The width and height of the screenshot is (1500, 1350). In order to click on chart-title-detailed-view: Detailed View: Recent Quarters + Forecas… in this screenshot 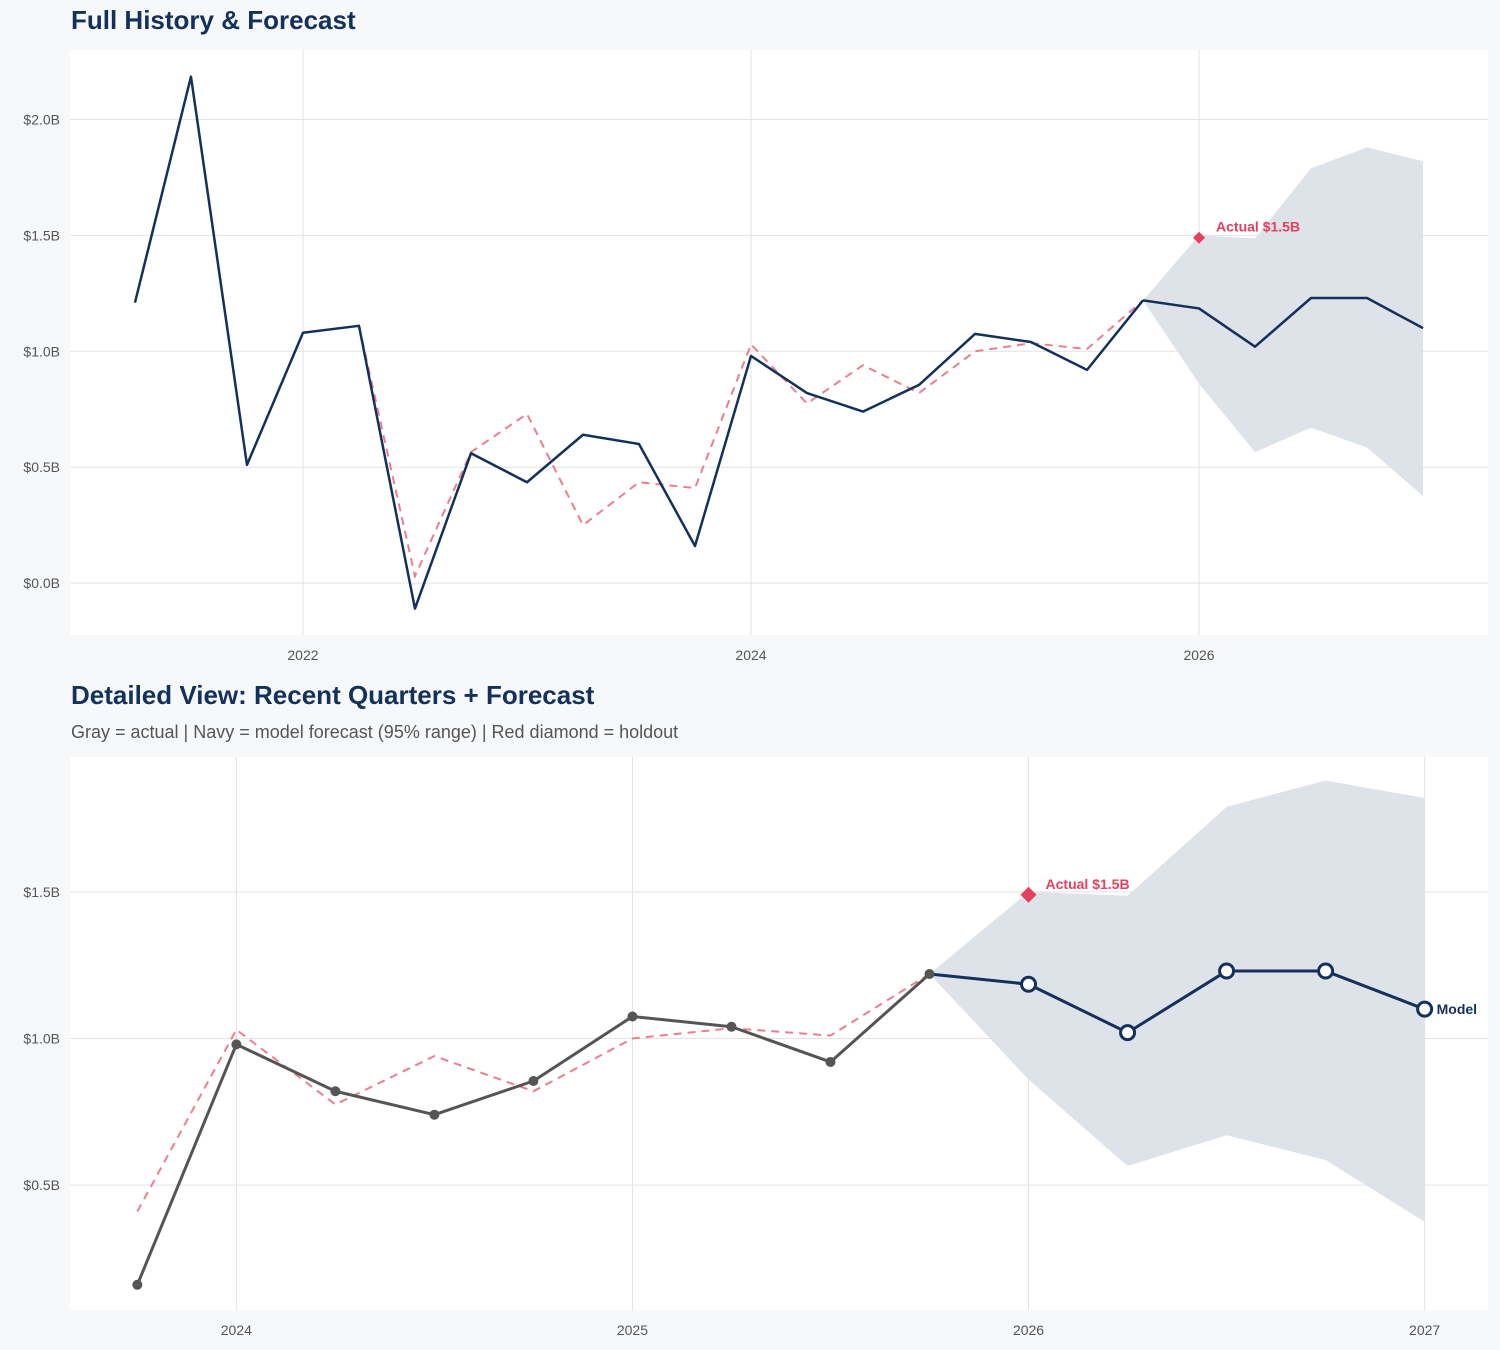, I will do `click(333, 695)`.